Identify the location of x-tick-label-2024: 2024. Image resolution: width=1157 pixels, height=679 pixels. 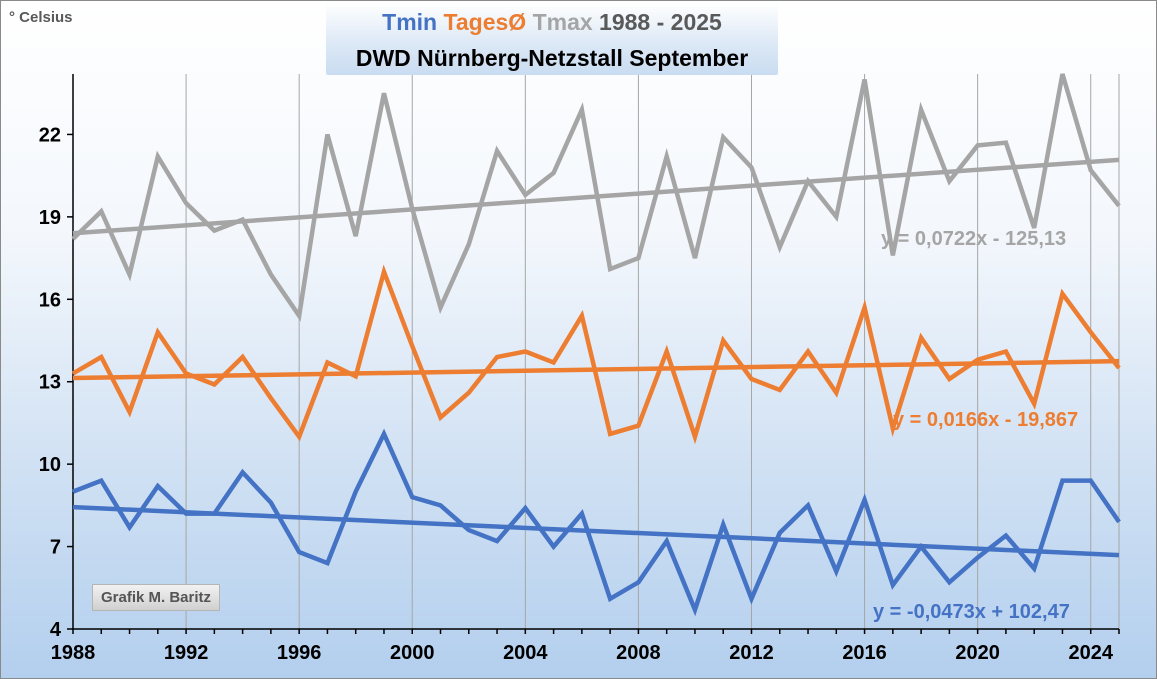
(1090, 653).